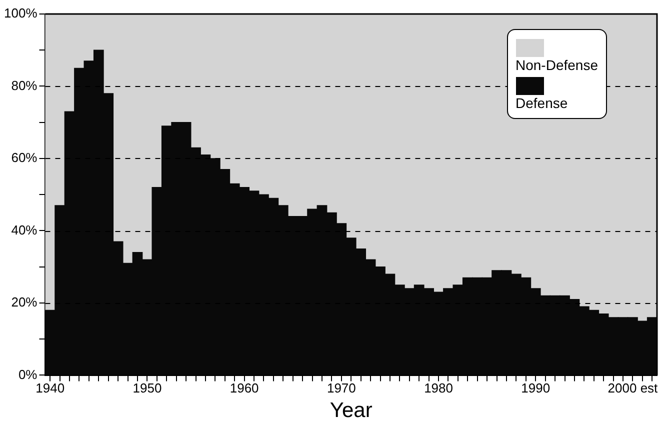 Image resolution: width=667 pixels, height=430 pixels. What do you see at coordinates (535, 388) in the screenshot?
I see `x-tick-label: 1990` at bounding box center [535, 388].